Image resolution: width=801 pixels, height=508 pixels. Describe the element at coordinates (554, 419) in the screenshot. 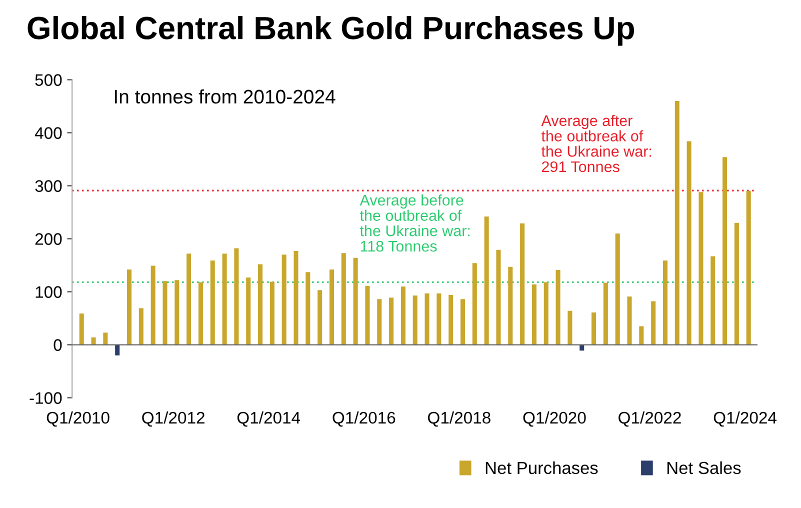

I see `x-tick-label: Q1/2020` at that location.